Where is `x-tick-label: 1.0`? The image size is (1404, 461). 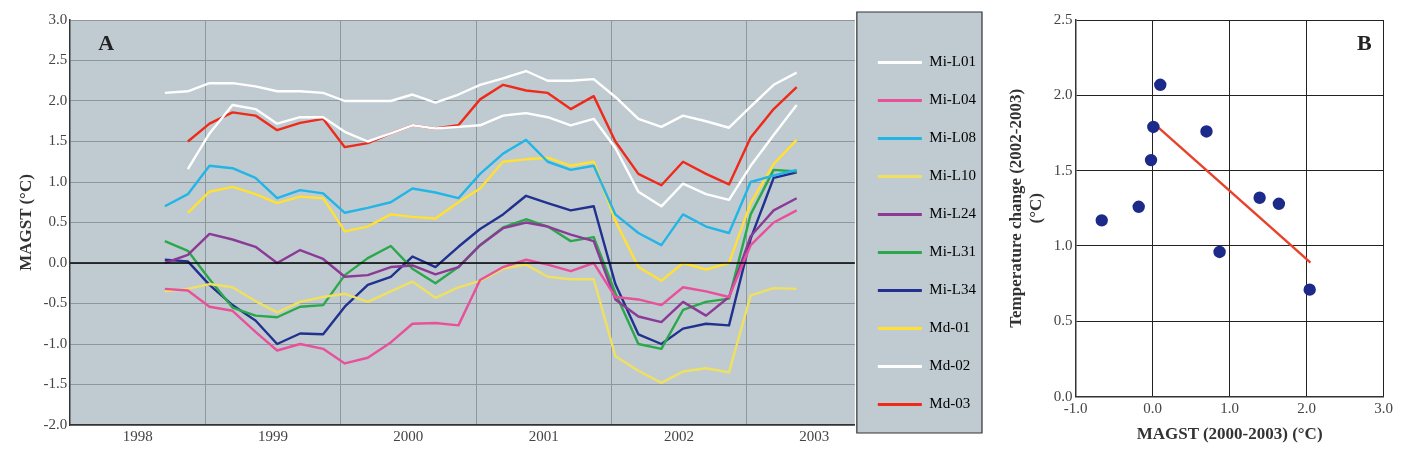
x-tick-label: 1.0 is located at coordinates (1229, 407).